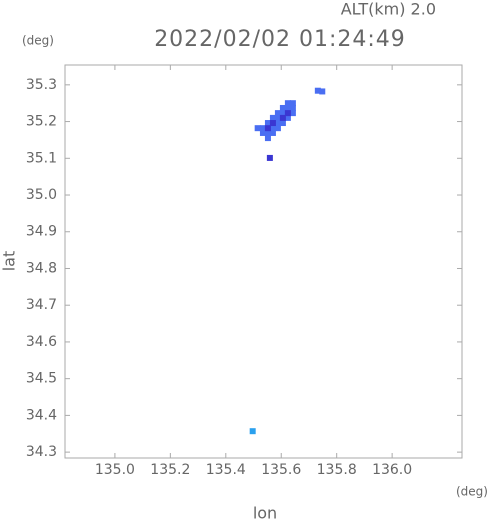 The height and width of the screenshot is (521, 491). I want to click on y-tick-label: 34.5, so click(41, 379).